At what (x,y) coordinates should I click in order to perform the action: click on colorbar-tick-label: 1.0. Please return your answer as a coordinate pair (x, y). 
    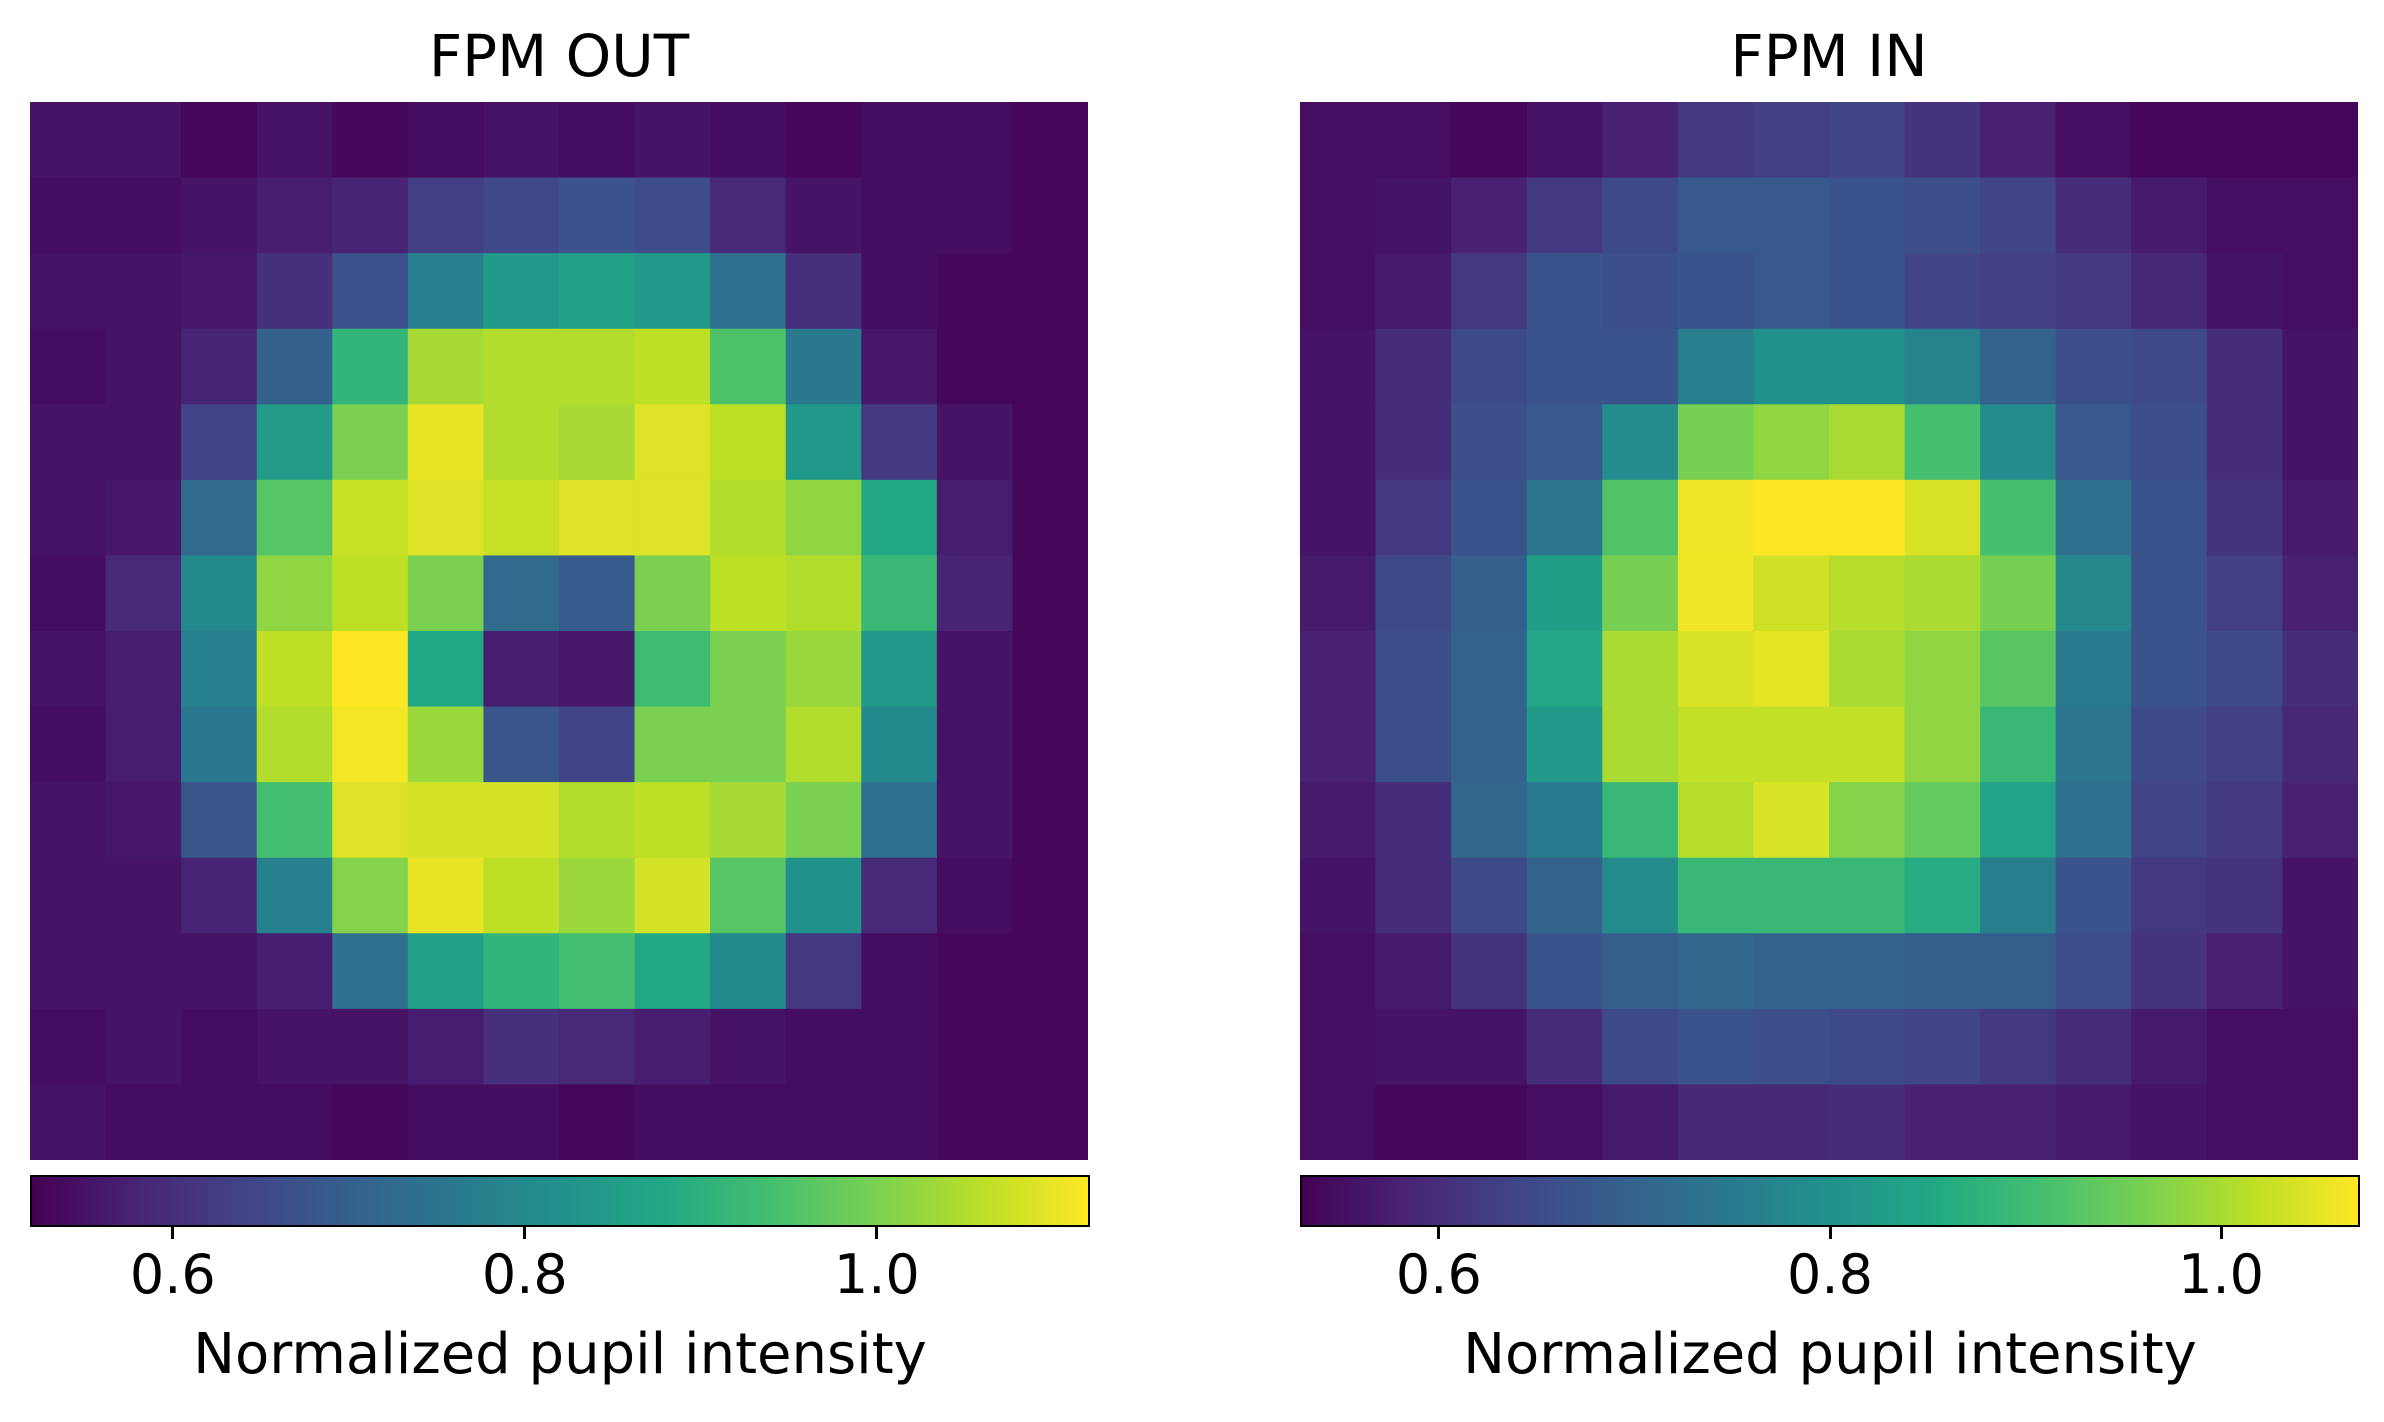
    Looking at the image, I should click on (876, 1274).